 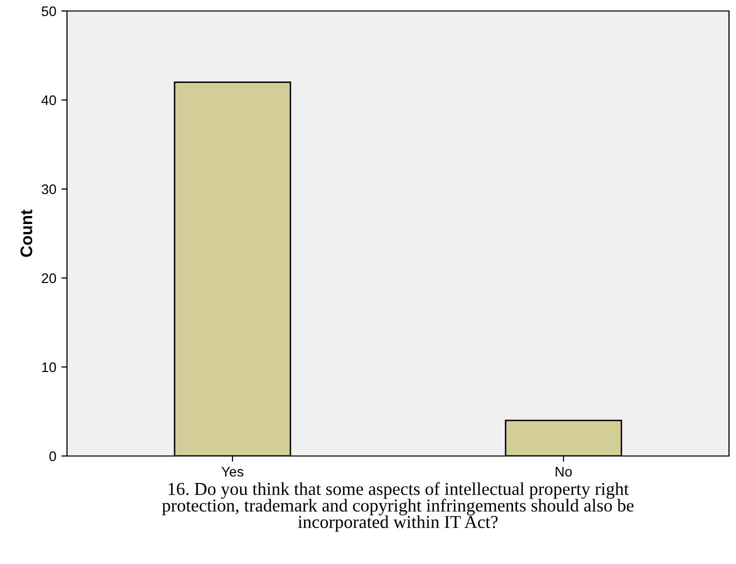 I want to click on y-tick-label: 10, so click(x=49, y=367).